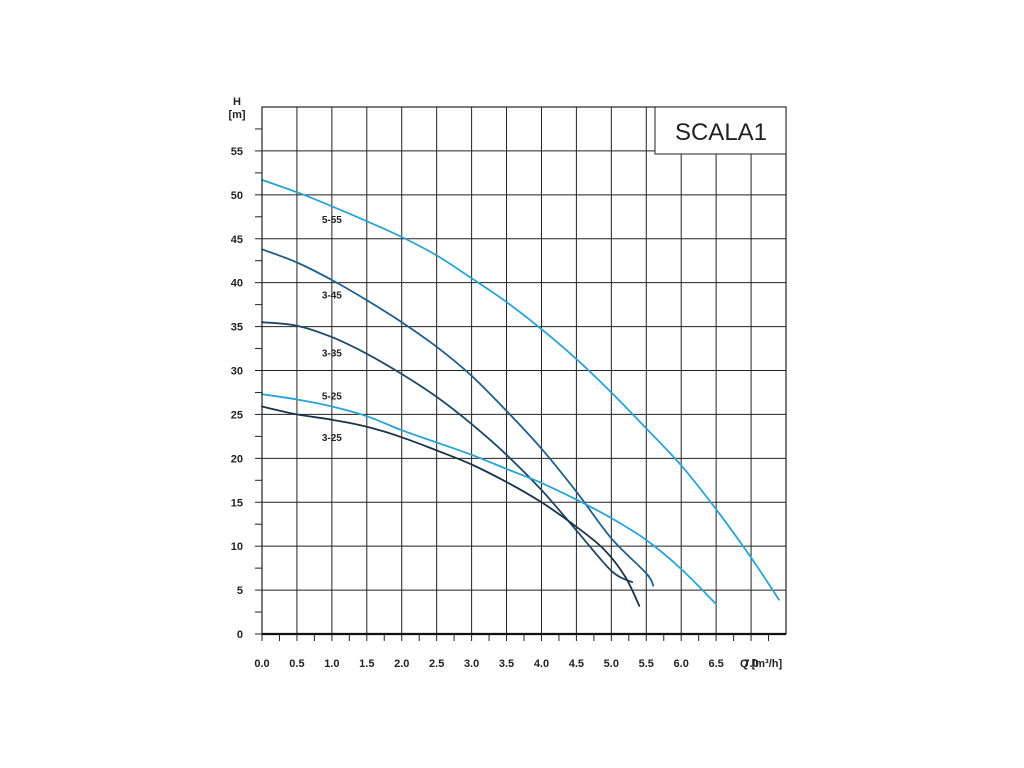  What do you see at coordinates (237, 415) in the screenshot?
I see `y-tick-label: 25` at bounding box center [237, 415].